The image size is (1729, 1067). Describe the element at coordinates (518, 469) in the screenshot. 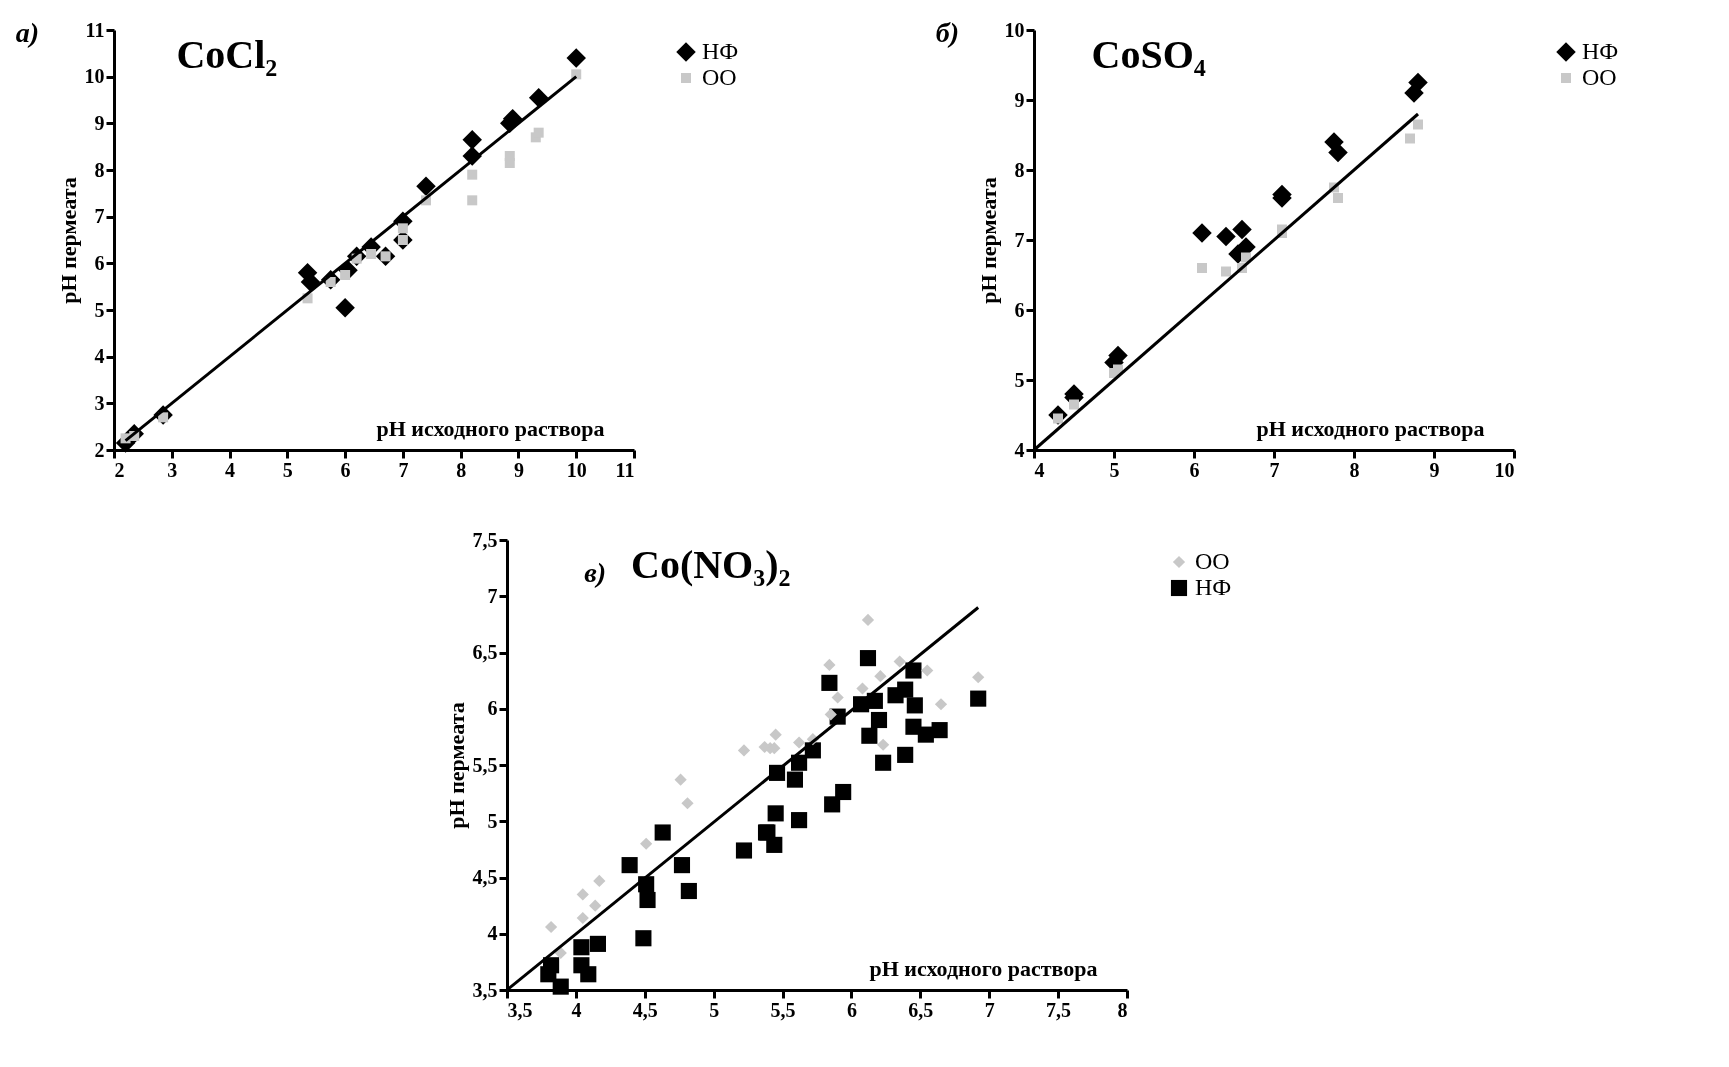

I see `x-tick-label: 9` at that location.